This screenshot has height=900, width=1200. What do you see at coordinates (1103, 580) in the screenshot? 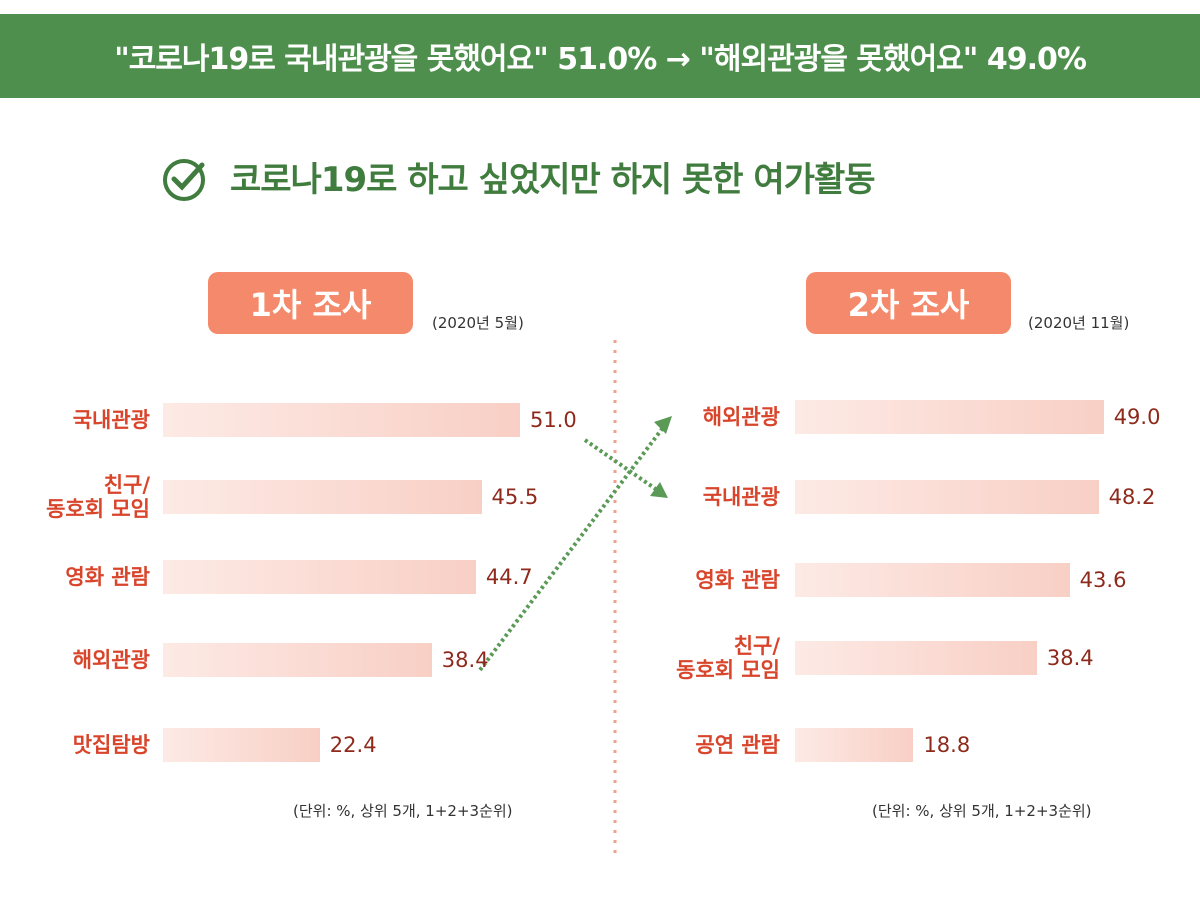
I see `value-label: 43.6` at bounding box center [1103, 580].